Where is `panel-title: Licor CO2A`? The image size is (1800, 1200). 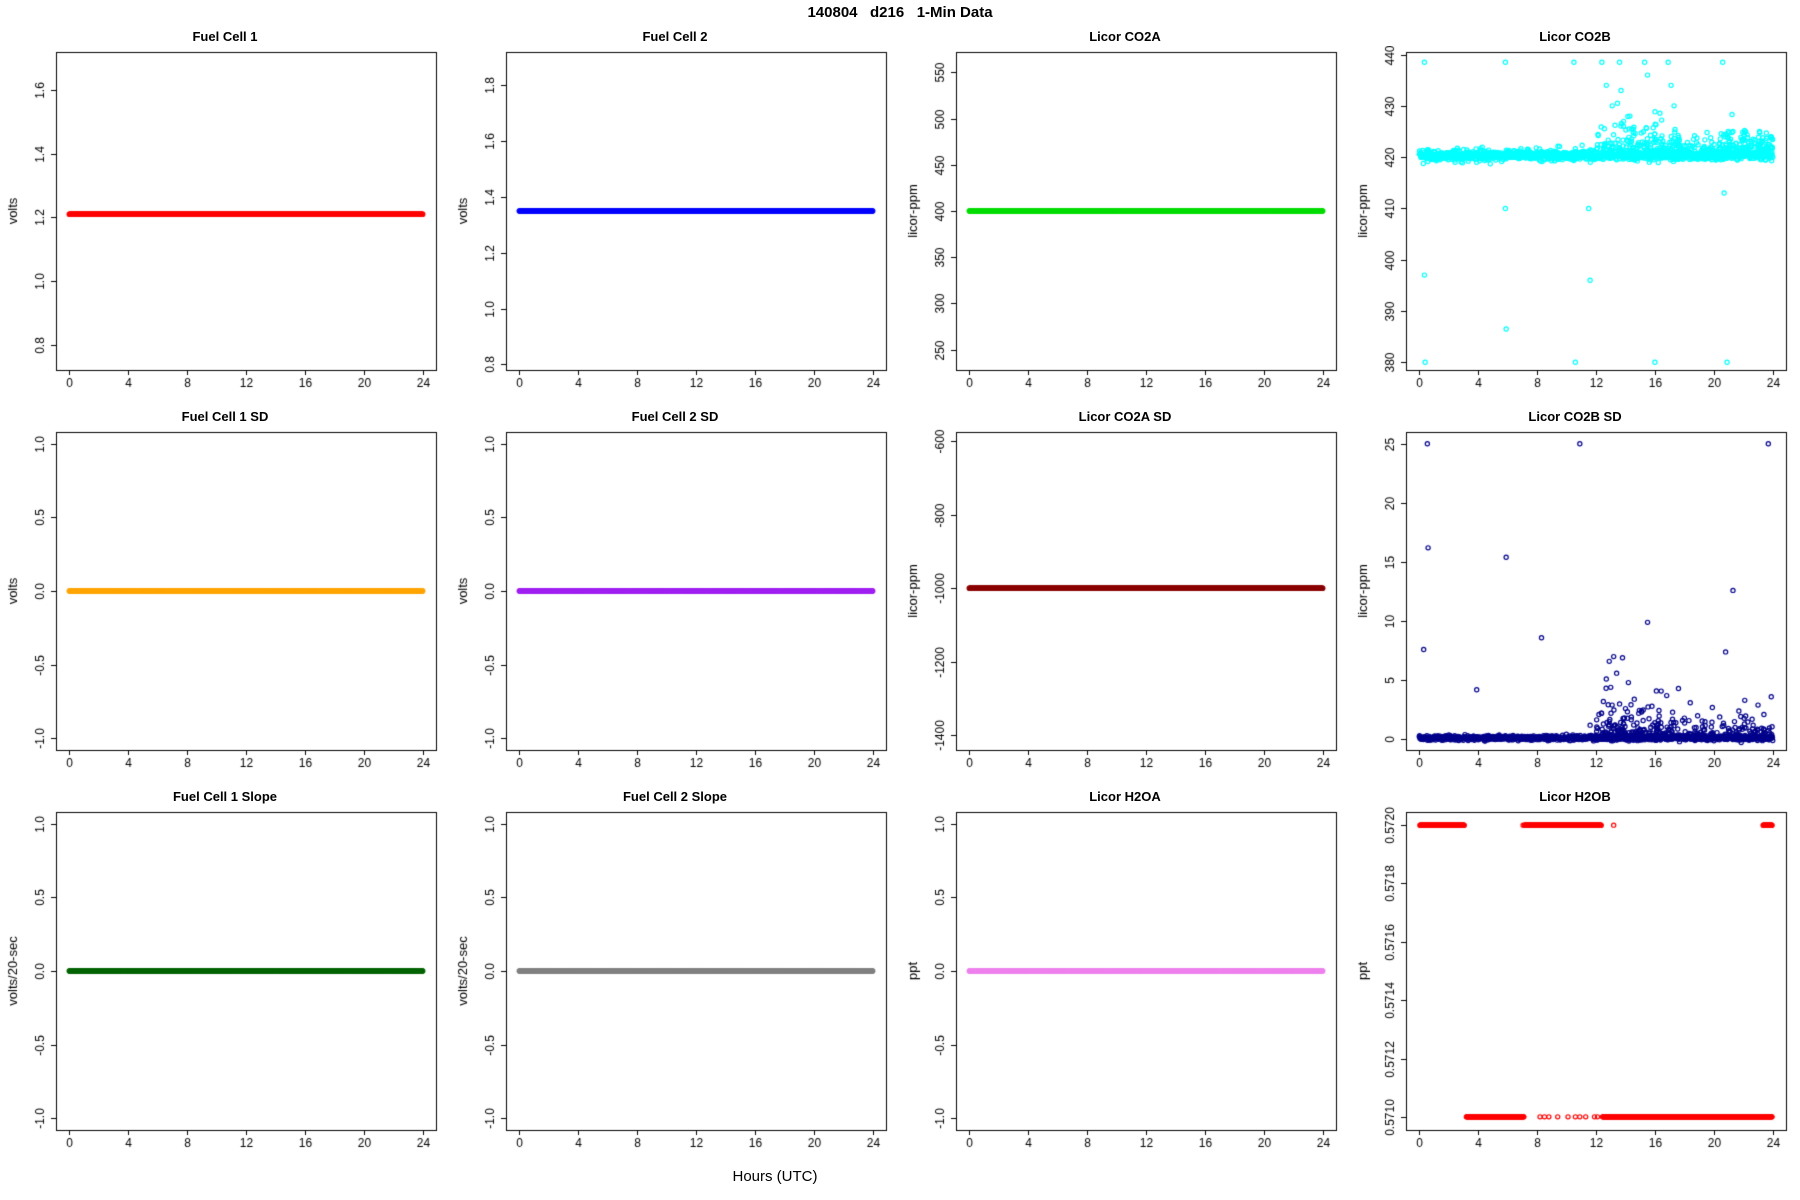 panel-title: Licor CO2A is located at coordinates (1125, 36).